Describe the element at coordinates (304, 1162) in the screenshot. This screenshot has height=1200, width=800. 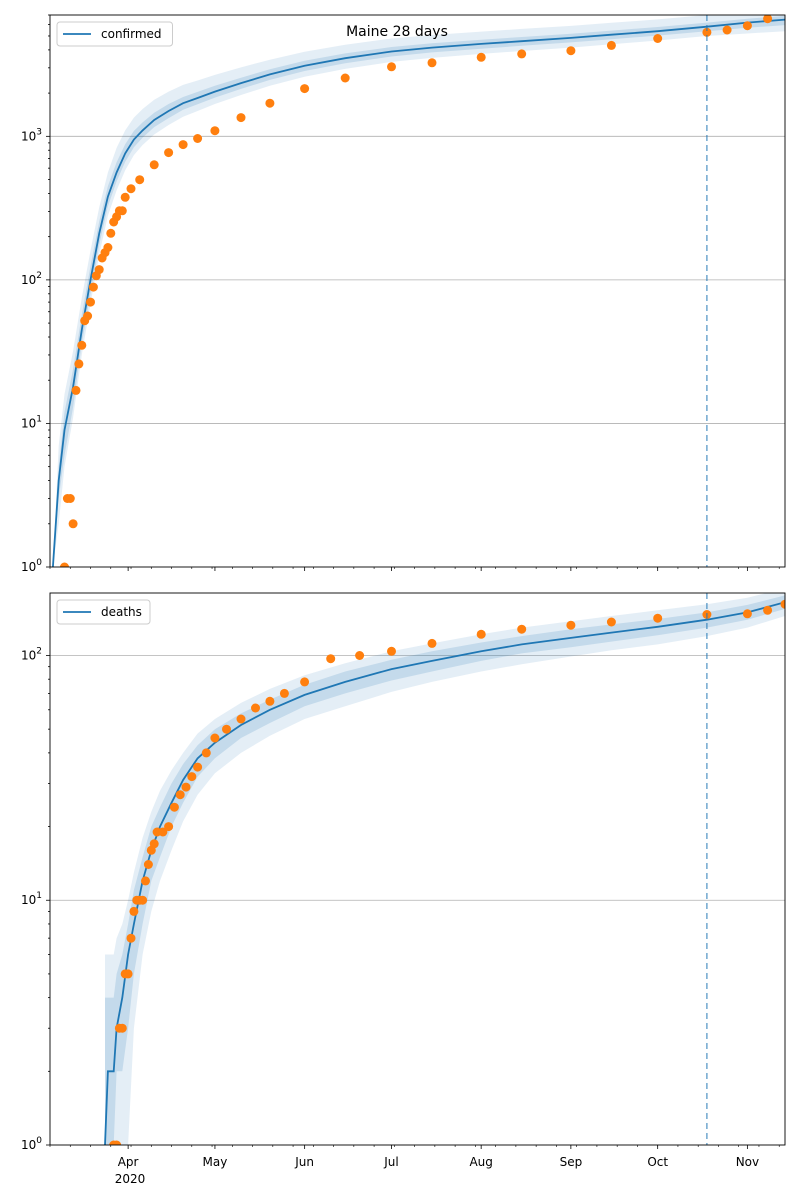
I see `x-month-label: Jun` at that location.